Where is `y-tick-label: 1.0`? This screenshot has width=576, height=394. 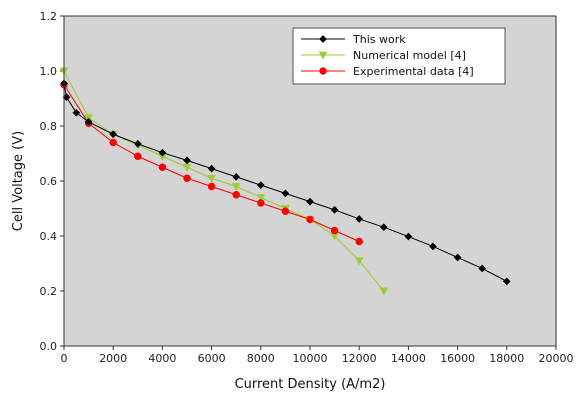 y-tick-label: 1.0 is located at coordinates (49, 71).